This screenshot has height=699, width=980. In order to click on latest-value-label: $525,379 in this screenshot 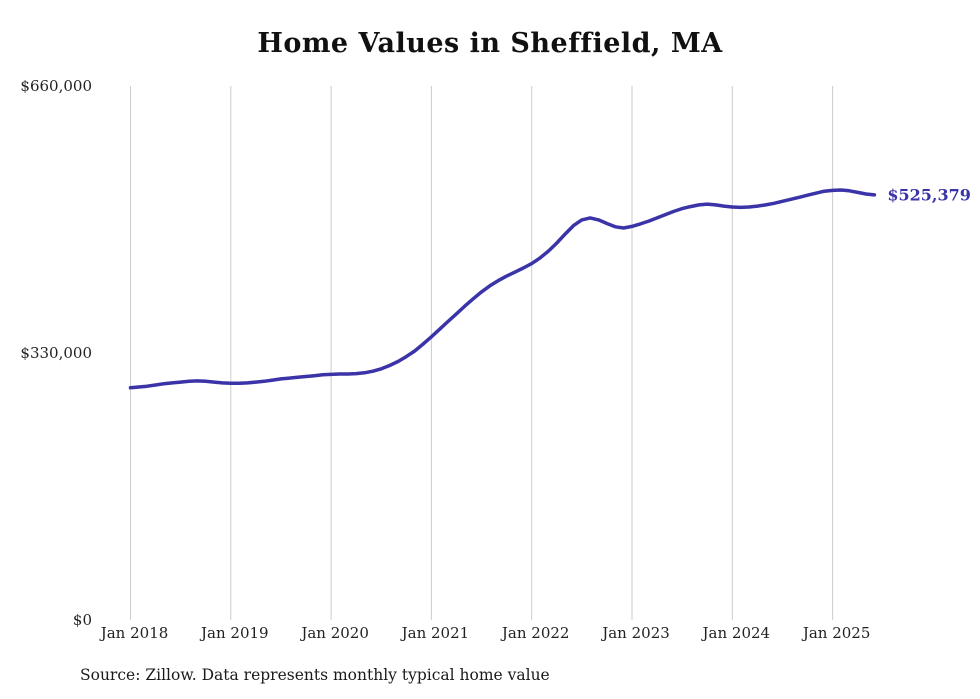, I will do `click(929, 195)`.